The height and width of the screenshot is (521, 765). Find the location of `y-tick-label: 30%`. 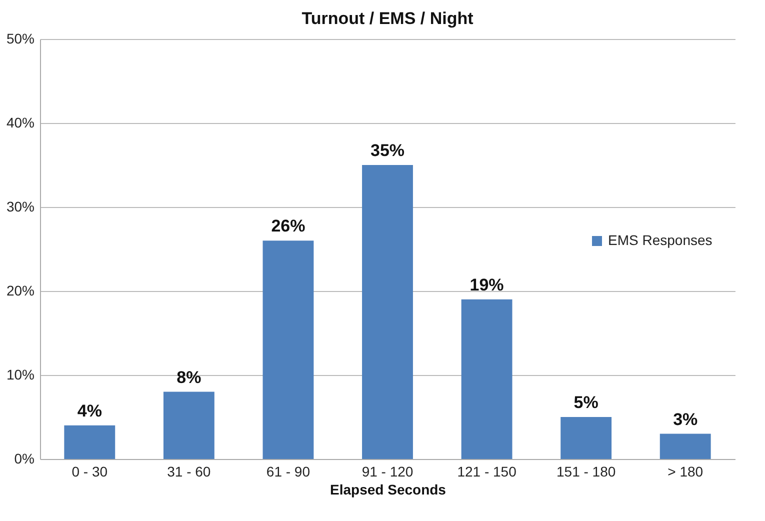

y-tick-label: 30% is located at coordinates (20, 206).